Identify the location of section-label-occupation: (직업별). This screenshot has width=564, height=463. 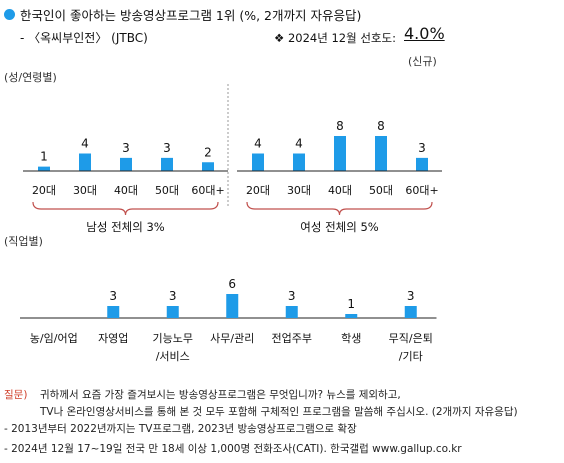
(23, 241).